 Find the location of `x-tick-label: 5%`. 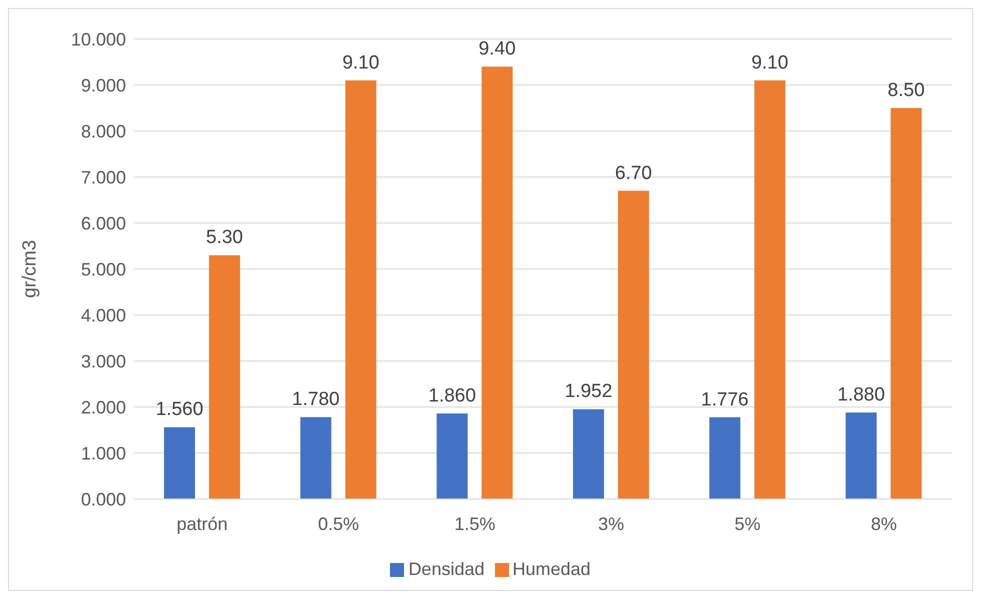

x-tick-label: 5% is located at coordinates (747, 524).